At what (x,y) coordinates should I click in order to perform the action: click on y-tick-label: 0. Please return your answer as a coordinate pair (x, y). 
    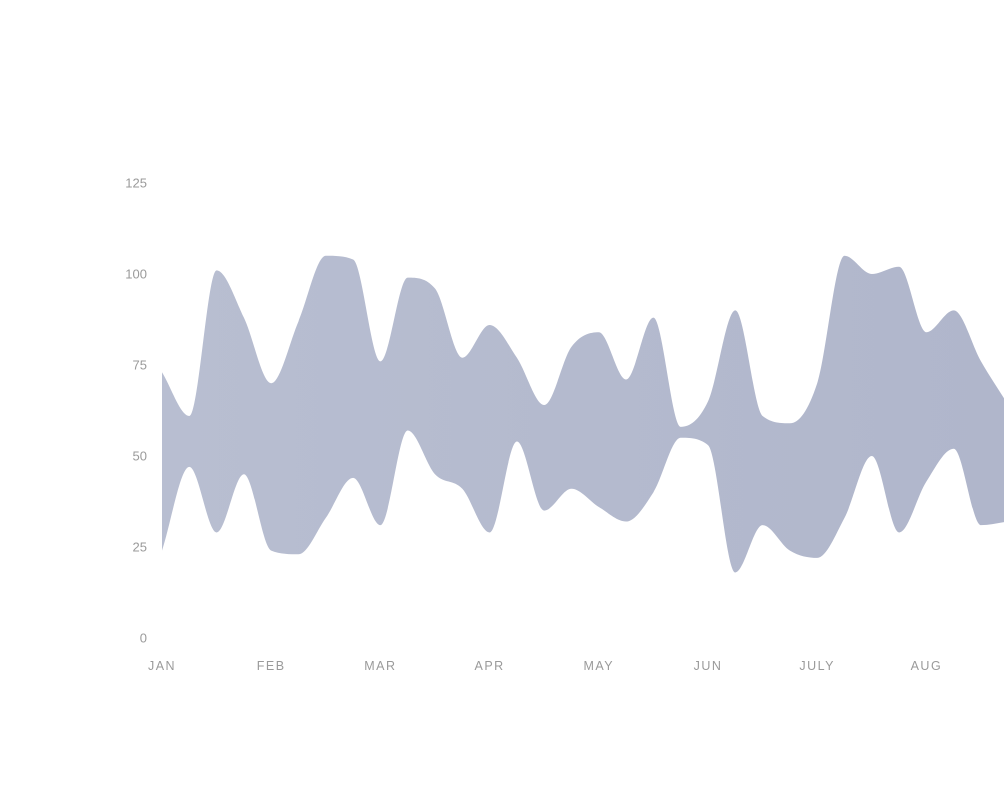
    Looking at the image, I should click on (143, 638).